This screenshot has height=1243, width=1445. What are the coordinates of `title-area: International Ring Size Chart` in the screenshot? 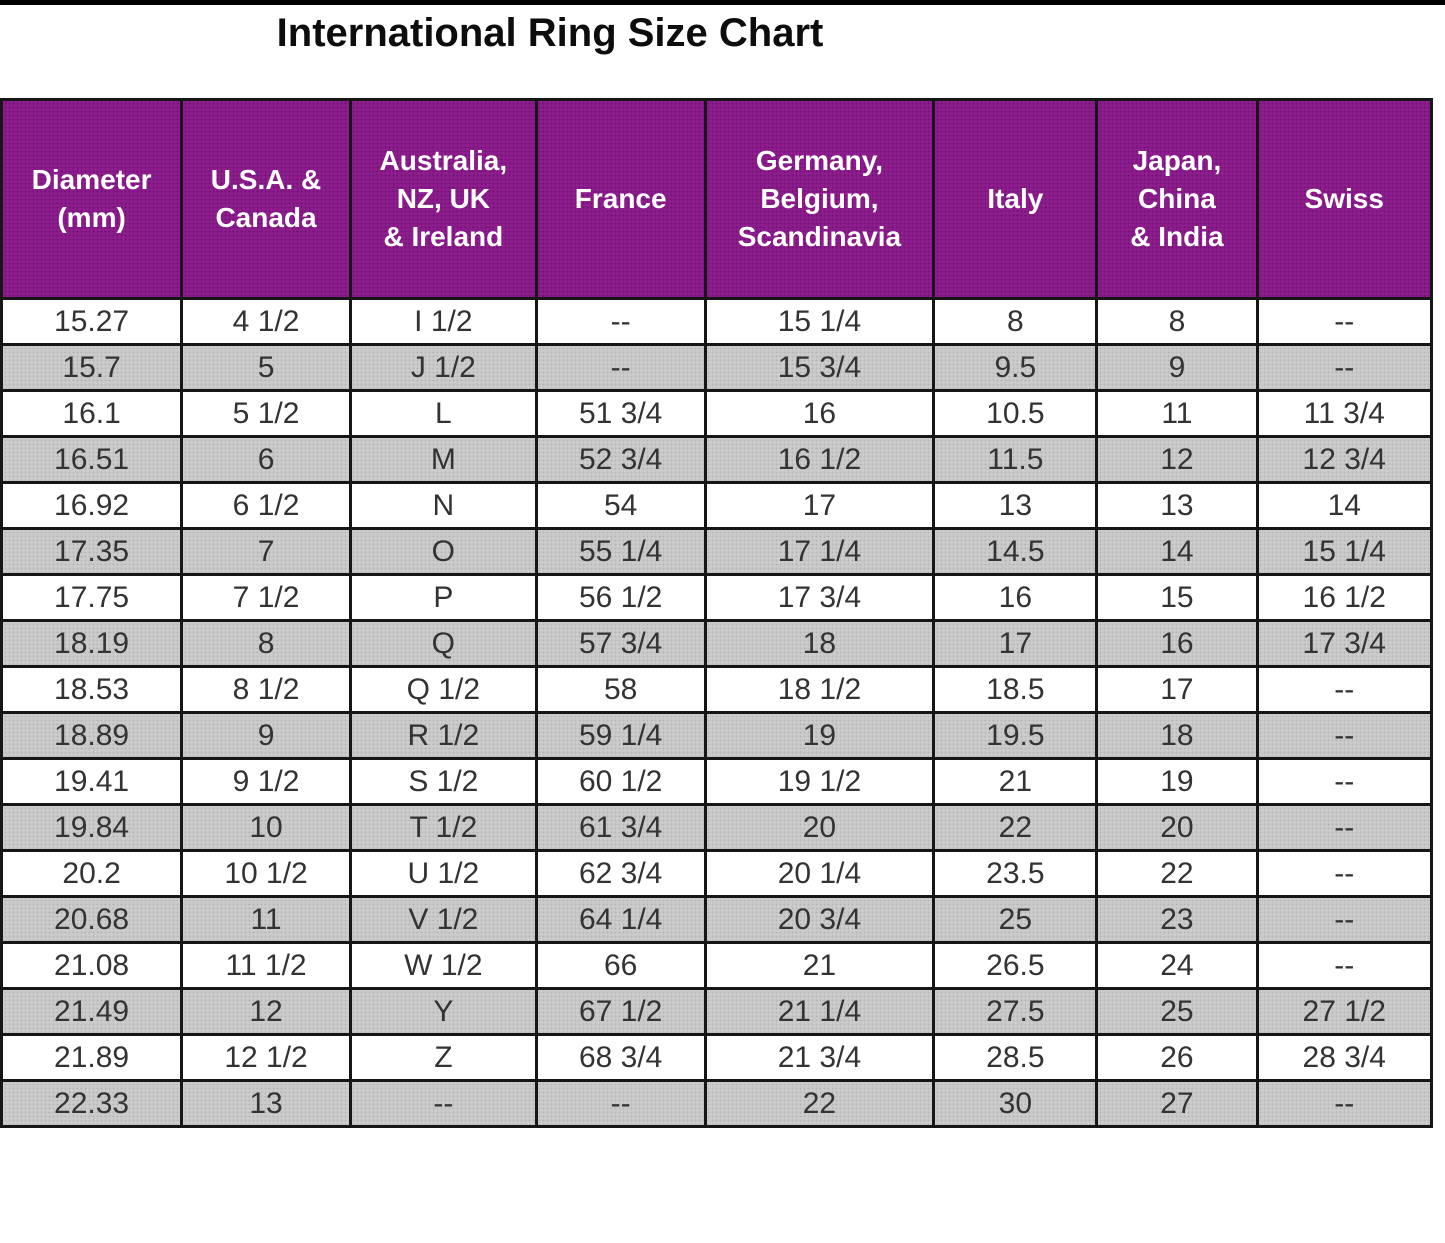 It's located at (550, 51).